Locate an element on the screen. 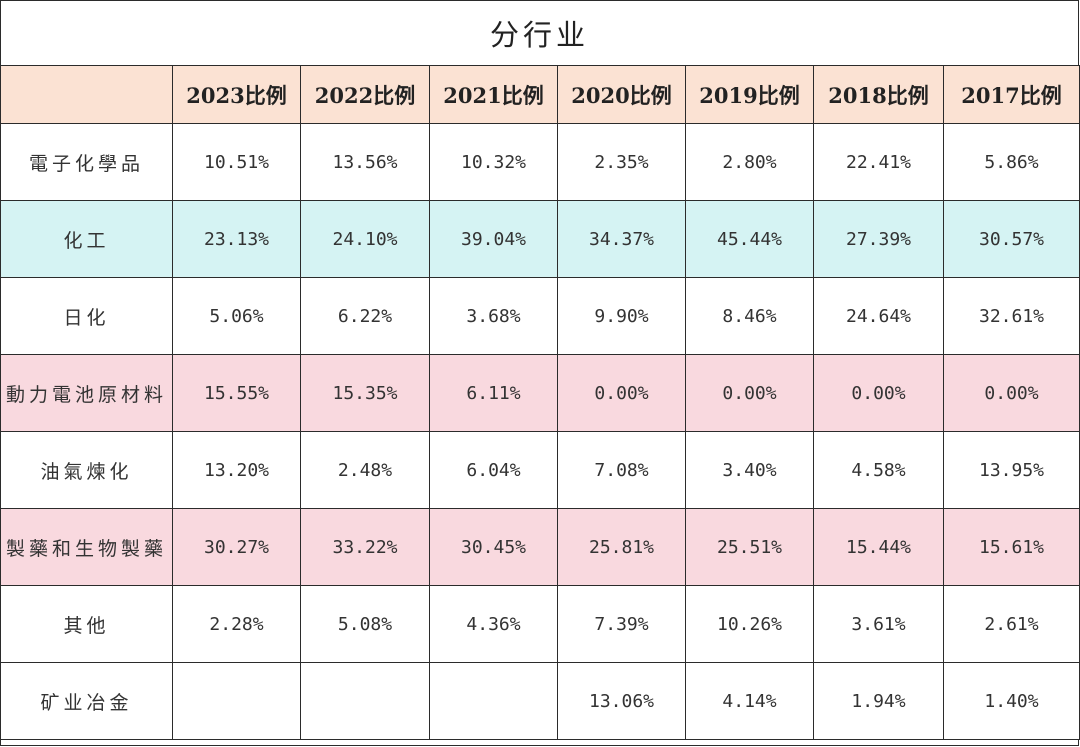 The image size is (1080, 747). row-label: 電子化學品 is located at coordinates (86, 162).